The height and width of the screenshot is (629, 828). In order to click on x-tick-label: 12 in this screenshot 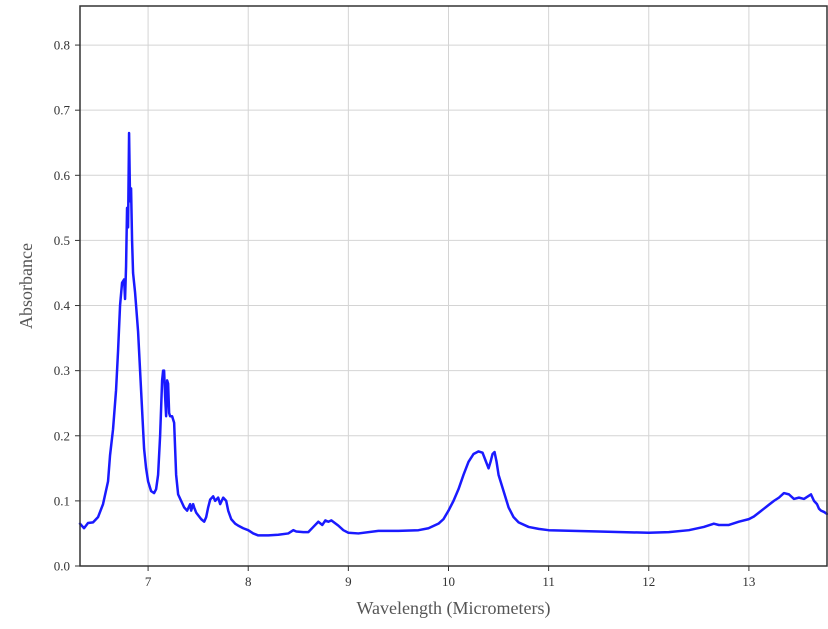, I will do `click(648, 581)`.